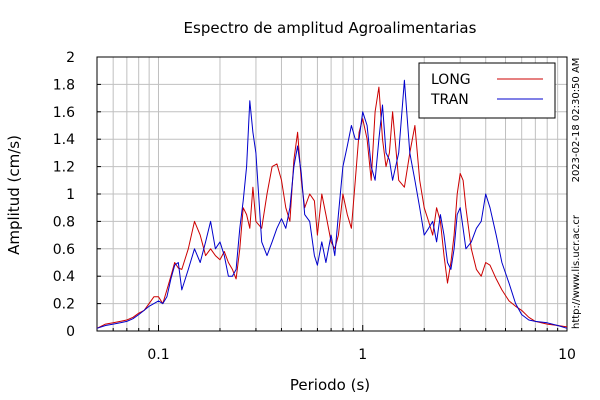 Image resolution: width=600 pixels, height=400 pixels. Describe the element at coordinates (330, 28) in the screenshot. I see `chart-title: Espectro de amplitud Agroalimentarias` at that location.